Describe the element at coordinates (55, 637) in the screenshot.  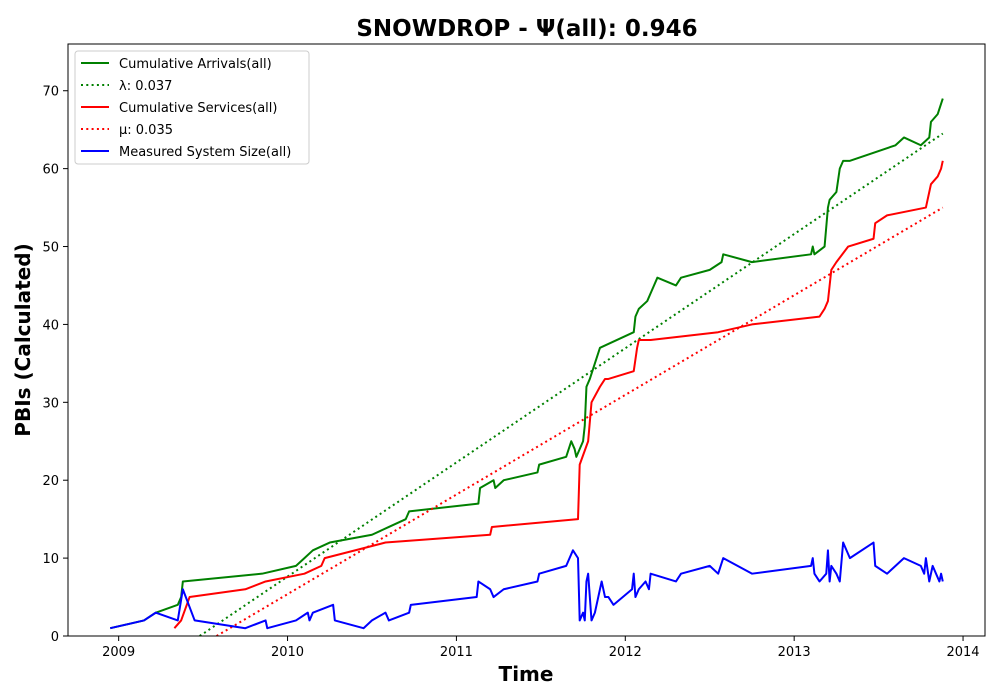
I see `y-tick-label: 0` at that location.